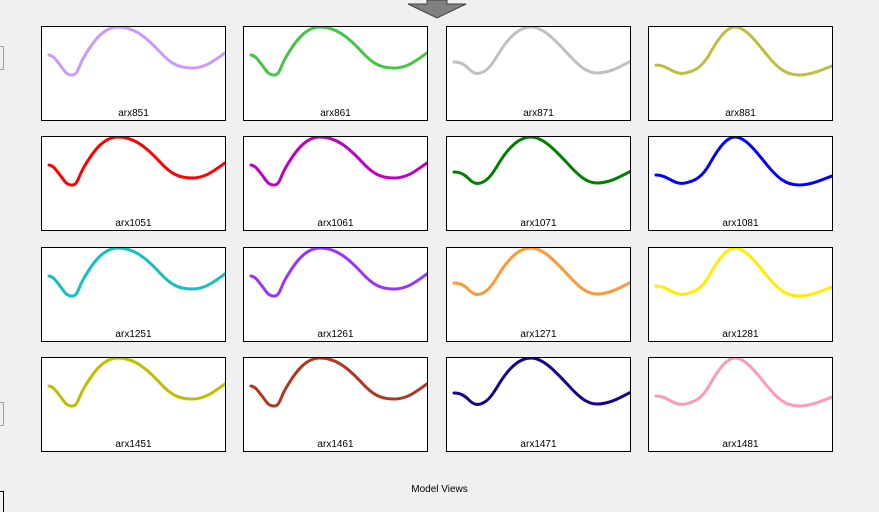 Image resolution: width=879 pixels, height=512 pixels. I want to click on panel-title: Model Views, so click(439, 489).